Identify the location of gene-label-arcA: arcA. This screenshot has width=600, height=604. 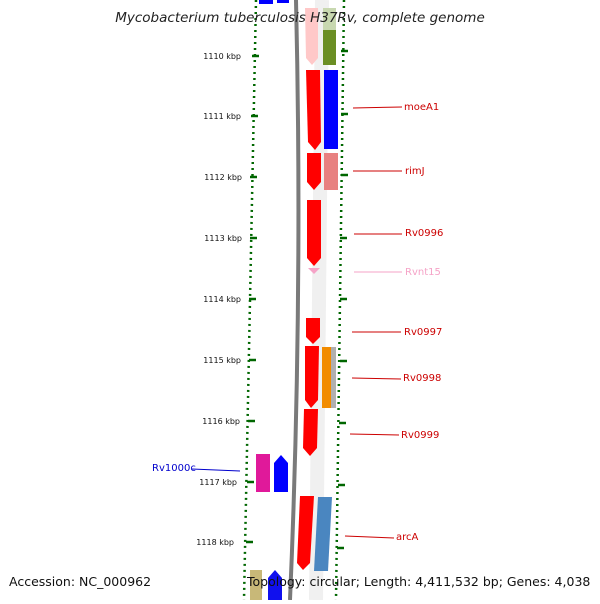
(407, 537).